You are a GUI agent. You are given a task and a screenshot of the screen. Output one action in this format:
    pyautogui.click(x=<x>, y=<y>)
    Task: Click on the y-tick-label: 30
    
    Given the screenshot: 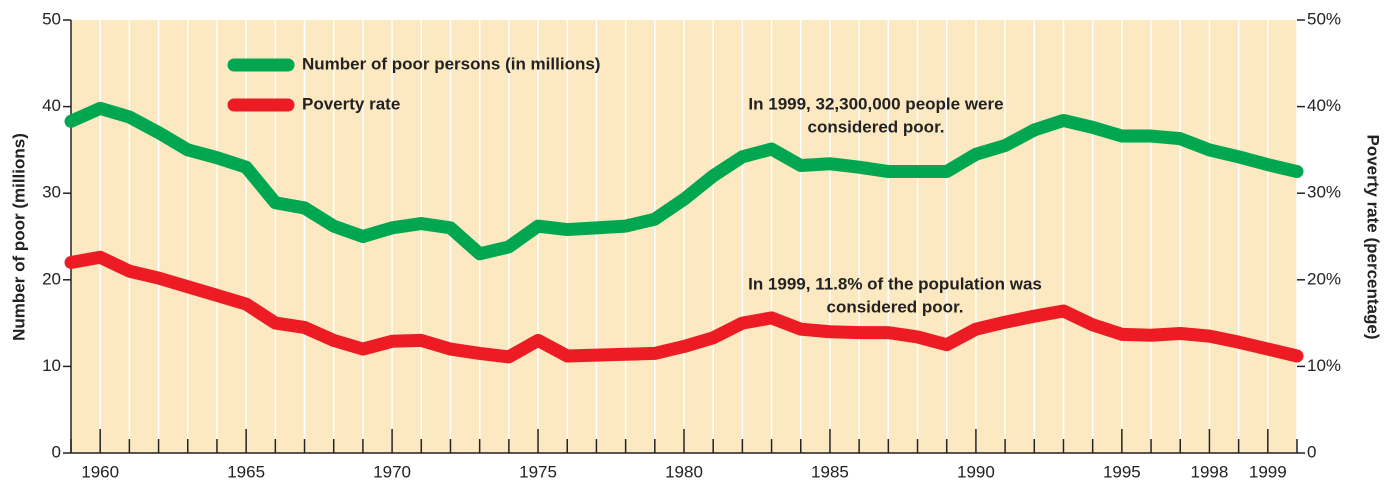 What is the action you would take?
    pyautogui.click(x=51, y=192)
    